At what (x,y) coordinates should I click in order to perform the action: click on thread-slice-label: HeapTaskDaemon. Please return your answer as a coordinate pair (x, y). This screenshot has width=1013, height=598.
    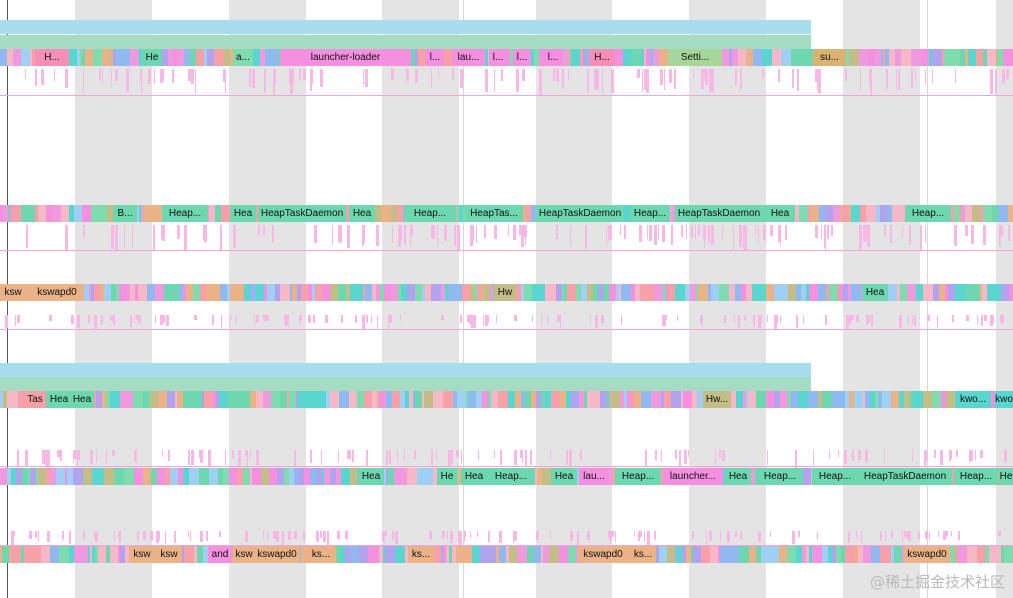
    Looking at the image, I should click on (302, 213).